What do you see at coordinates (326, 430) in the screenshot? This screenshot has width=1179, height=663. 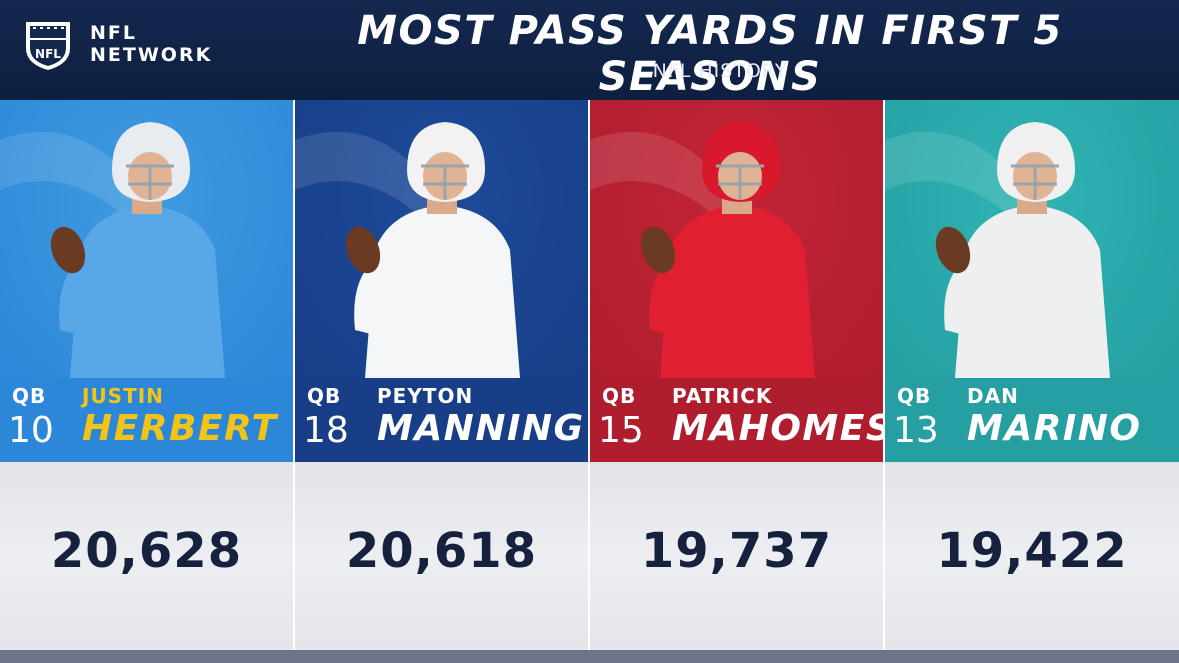 I see `jersey-number: 18` at bounding box center [326, 430].